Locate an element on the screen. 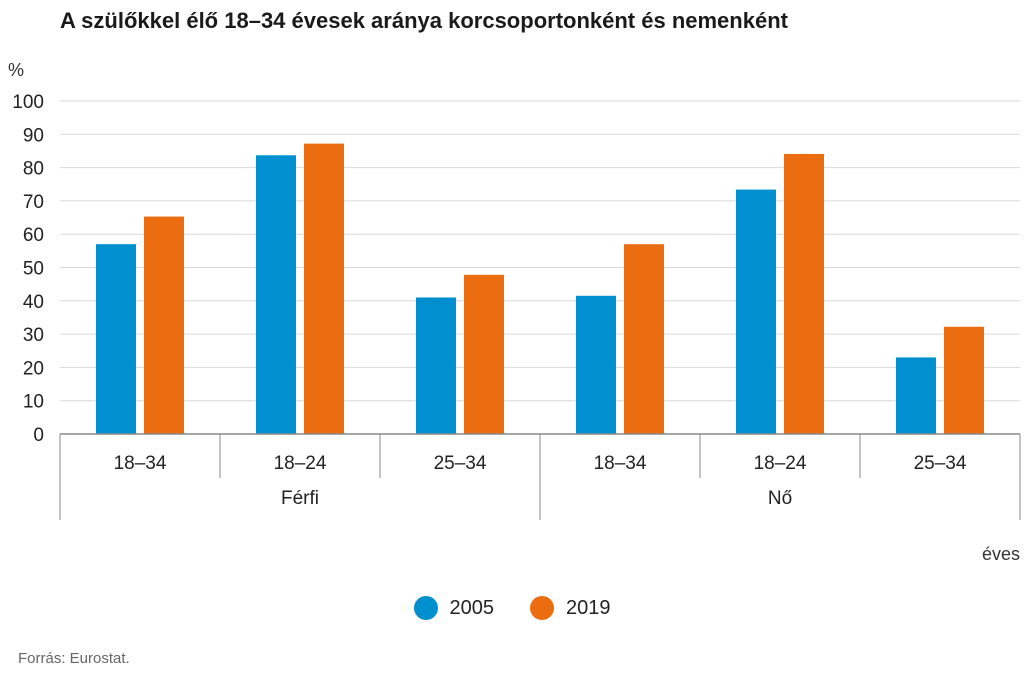  y-tick-label: 80 is located at coordinates (33, 169).